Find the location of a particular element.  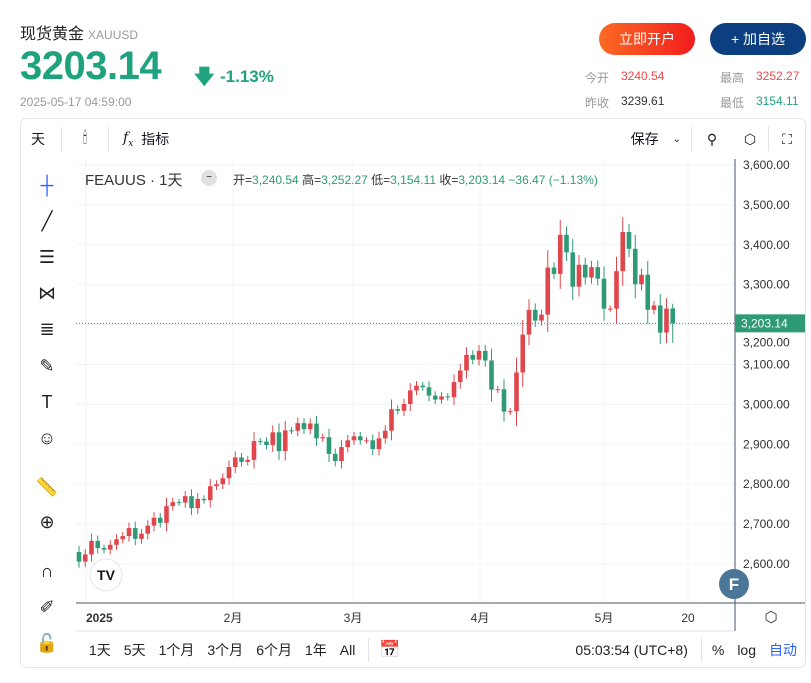

clock: 05:03:54 (UTC+8) is located at coordinates (631, 650).